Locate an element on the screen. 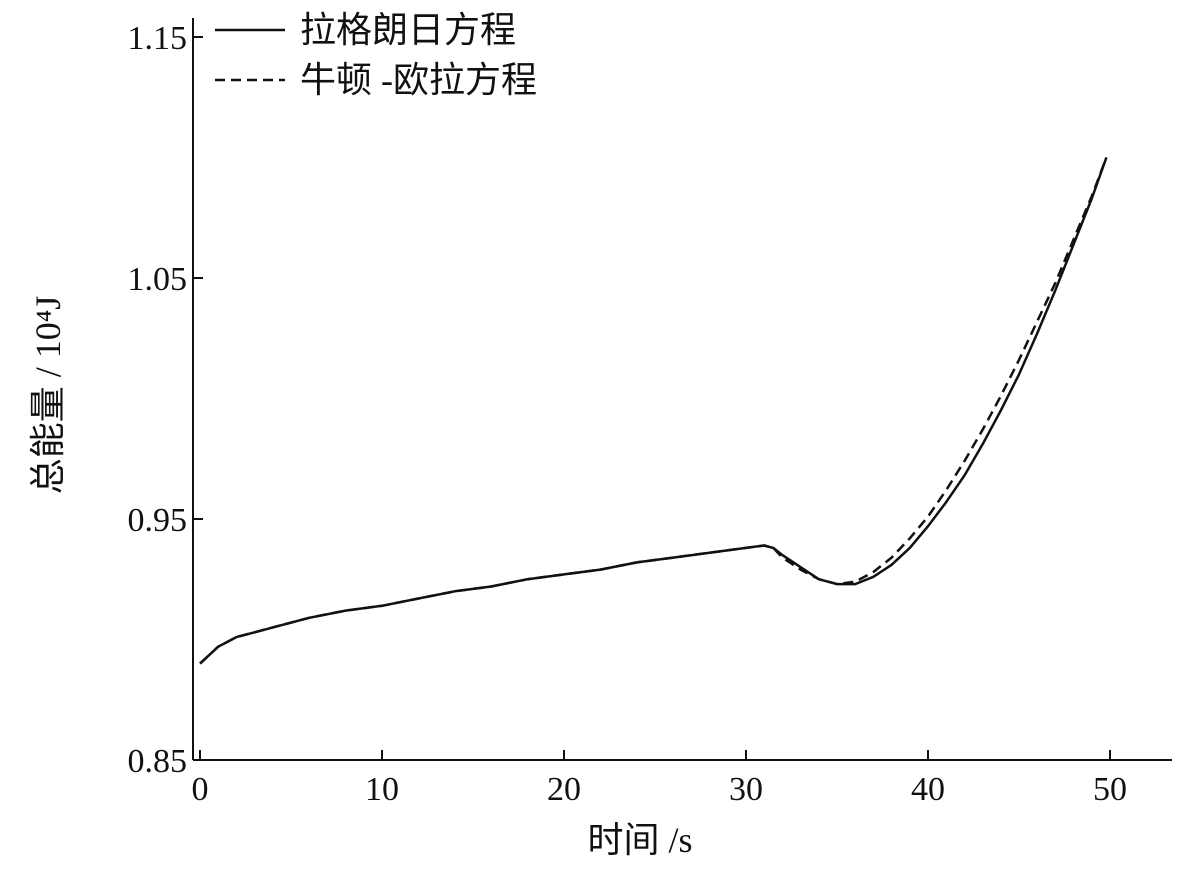  y-tick-label: 0.85 is located at coordinates (158, 761).